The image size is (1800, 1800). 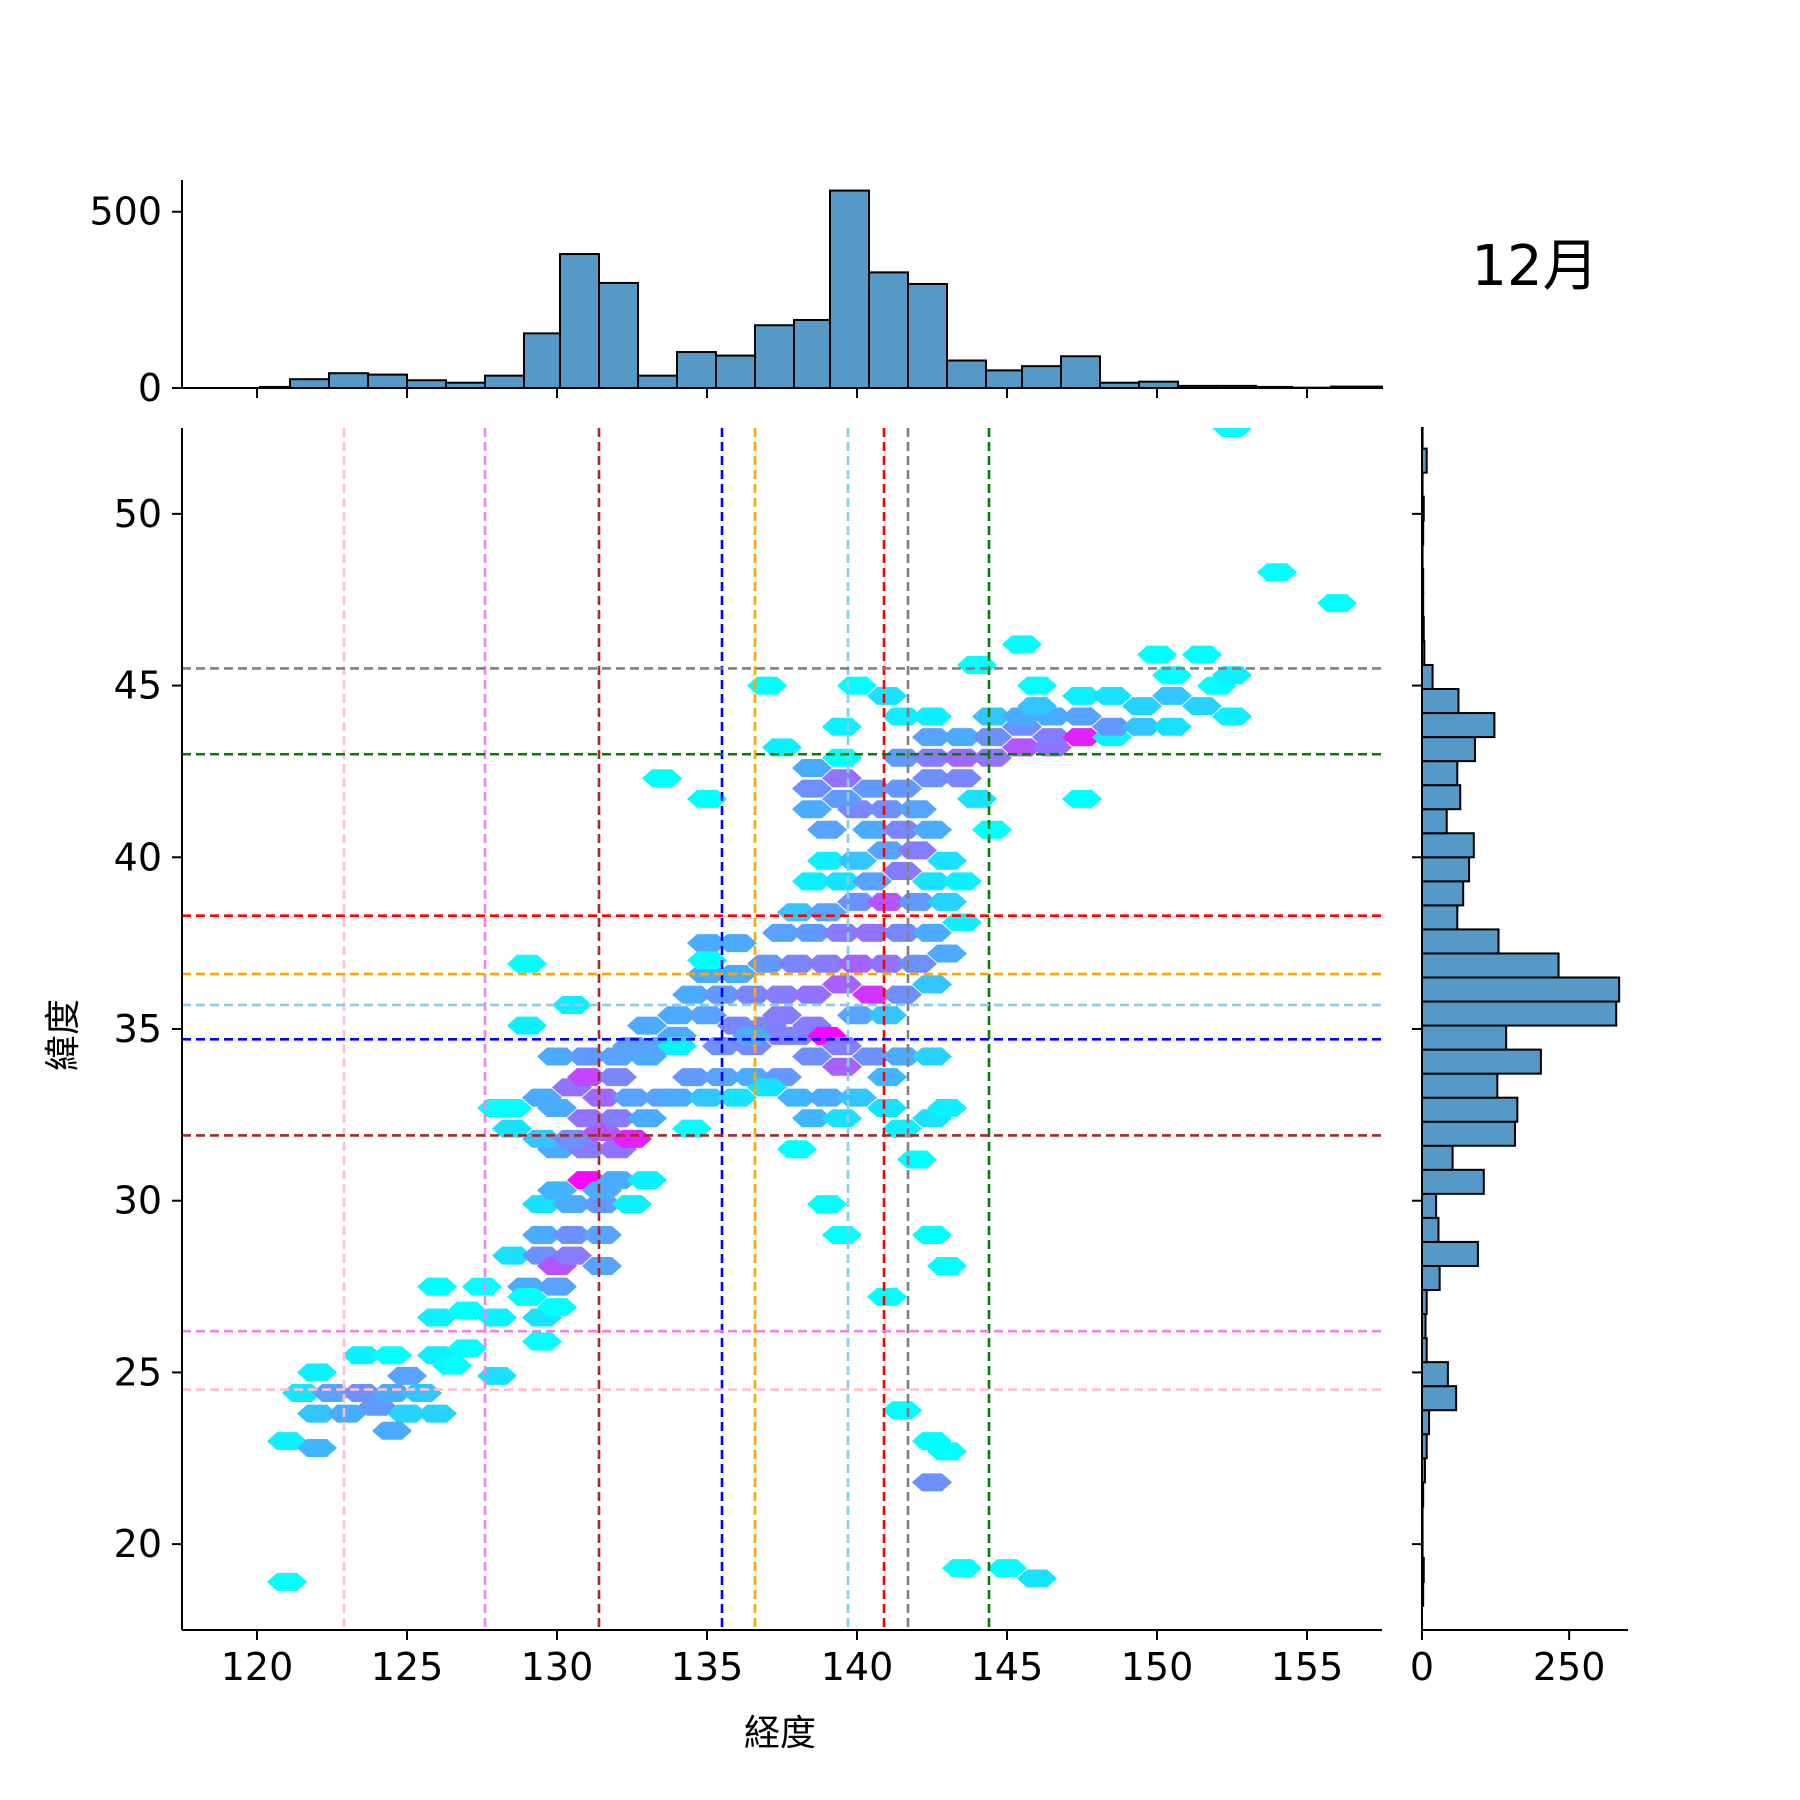 What do you see at coordinates (557, 1667) in the screenshot?
I see `x-tick-label: 130` at bounding box center [557, 1667].